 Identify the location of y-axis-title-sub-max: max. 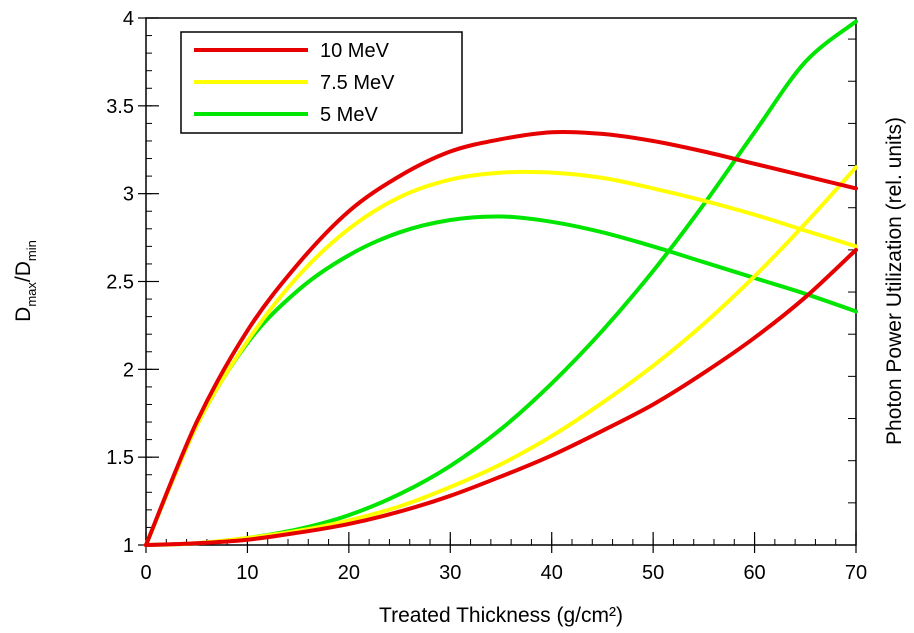
(31, 294).